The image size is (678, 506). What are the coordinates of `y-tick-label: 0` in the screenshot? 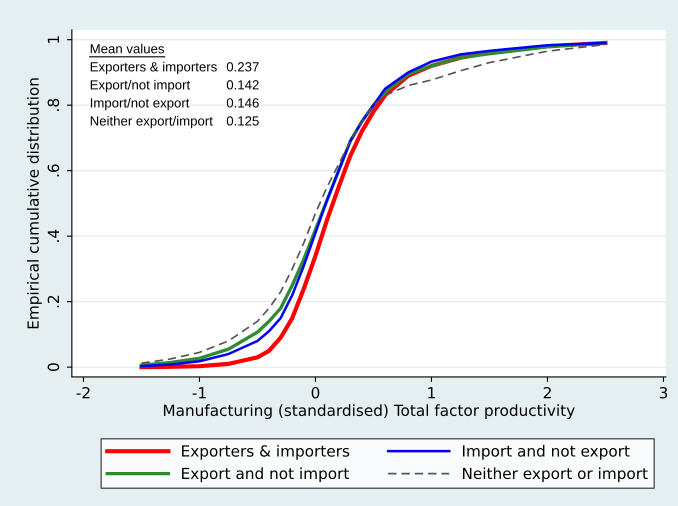 It's located at (54, 367).